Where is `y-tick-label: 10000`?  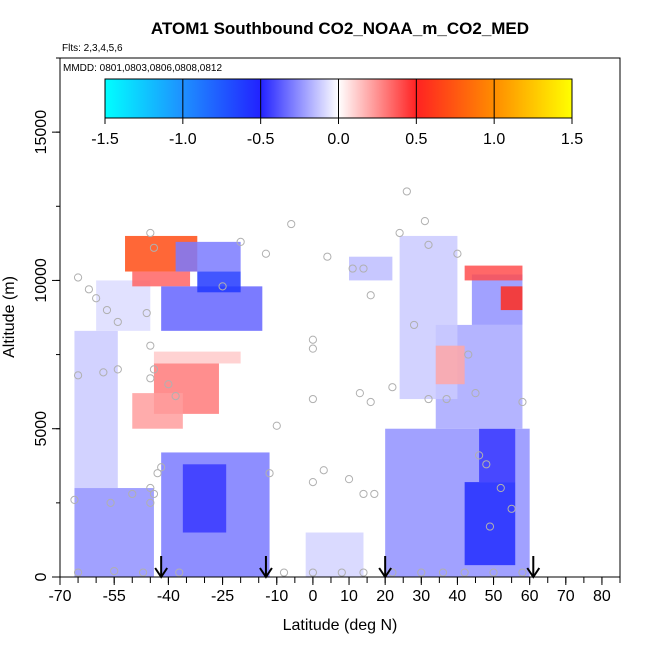 y-tick-label: 10000 is located at coordinates (41, 280).